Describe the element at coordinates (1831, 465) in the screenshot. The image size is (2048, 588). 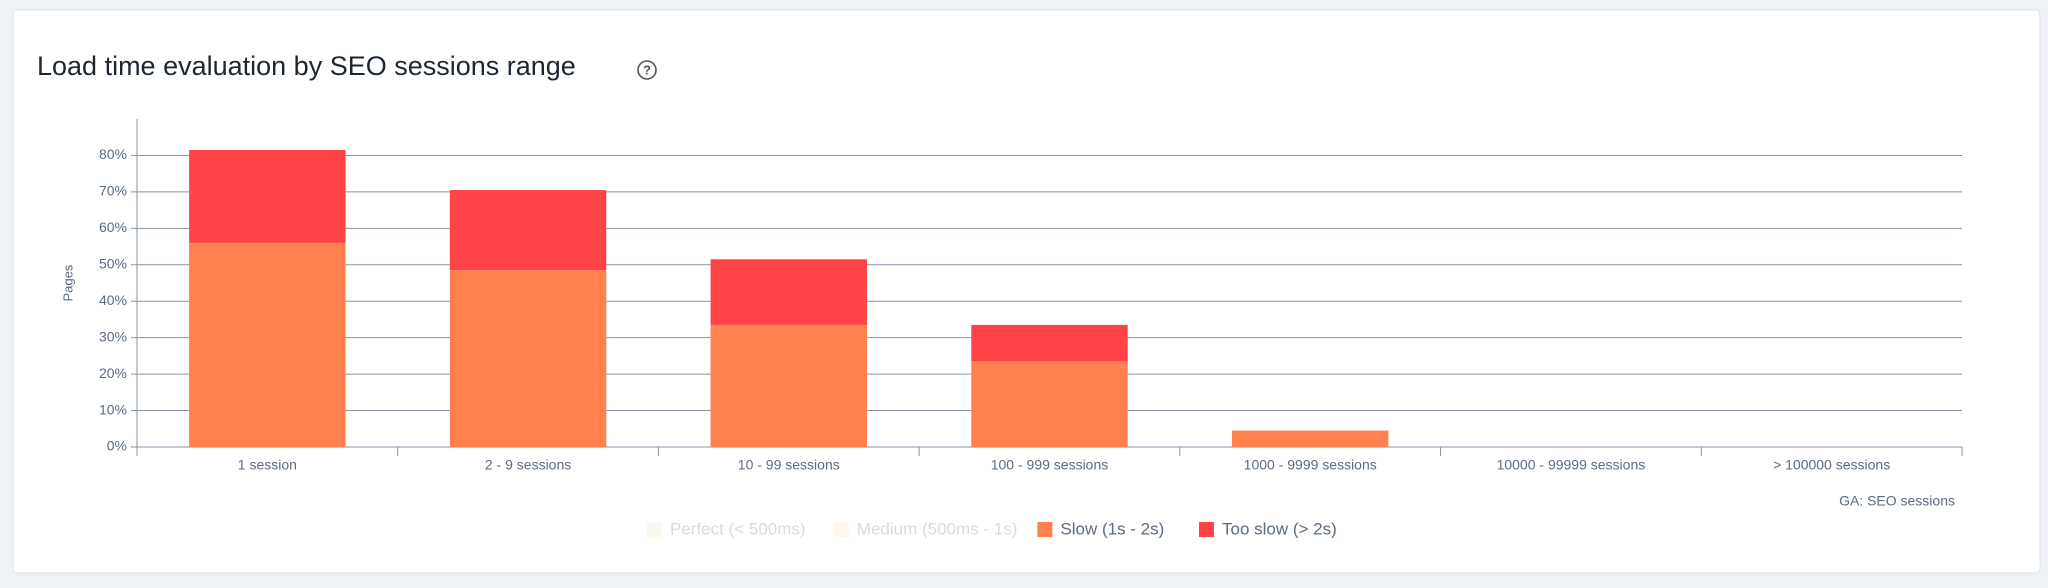
I see `x-tick-label: > 100000 sessions` at that location.